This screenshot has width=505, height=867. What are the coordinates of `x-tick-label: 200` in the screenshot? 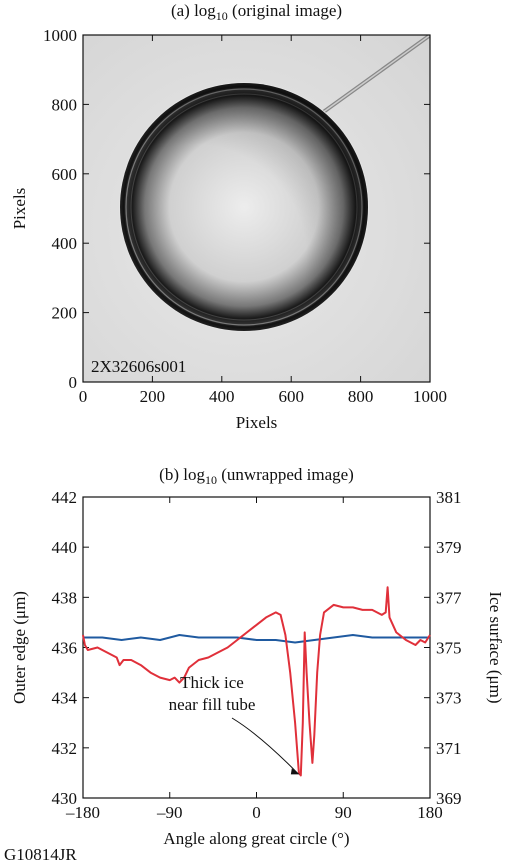 It's located at (153, 396).